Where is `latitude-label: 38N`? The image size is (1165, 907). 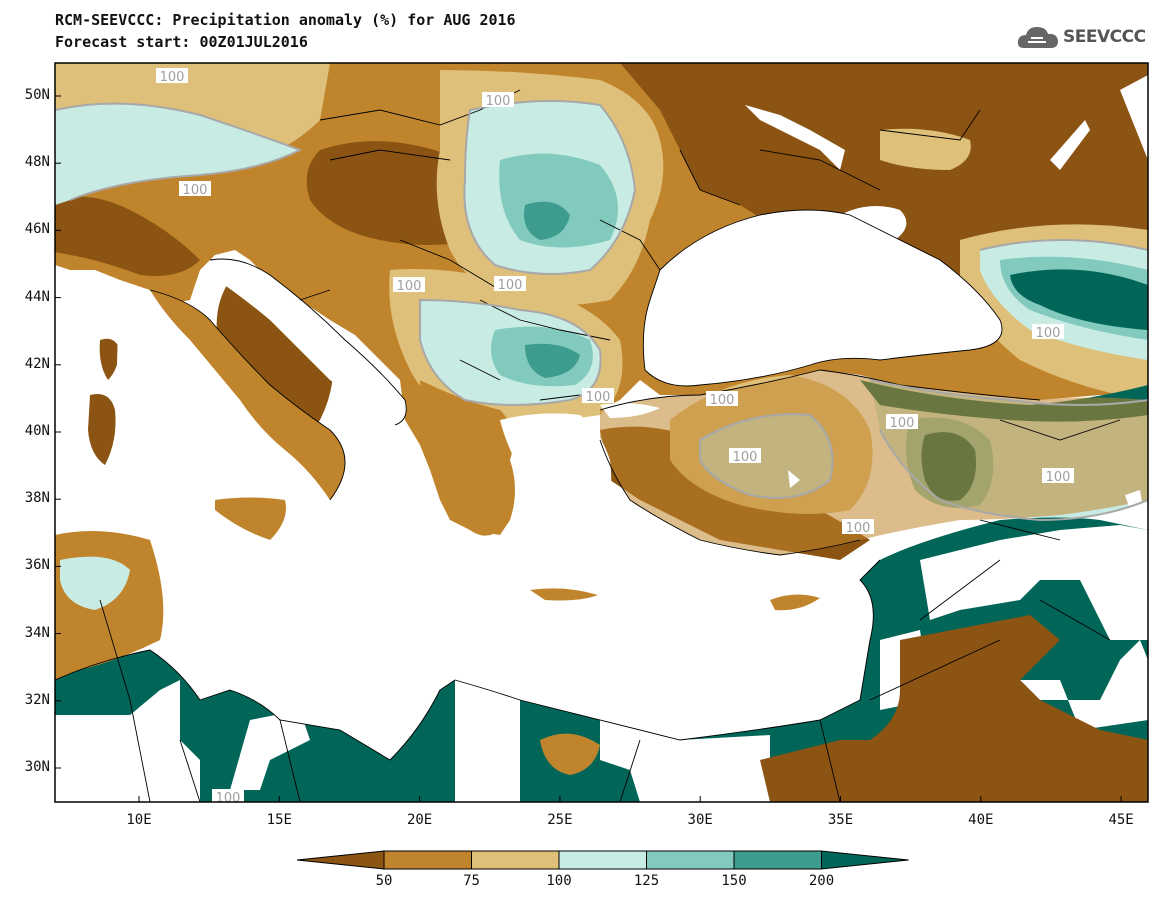
latitude-label: 38N is located at coordinates (37, 498).